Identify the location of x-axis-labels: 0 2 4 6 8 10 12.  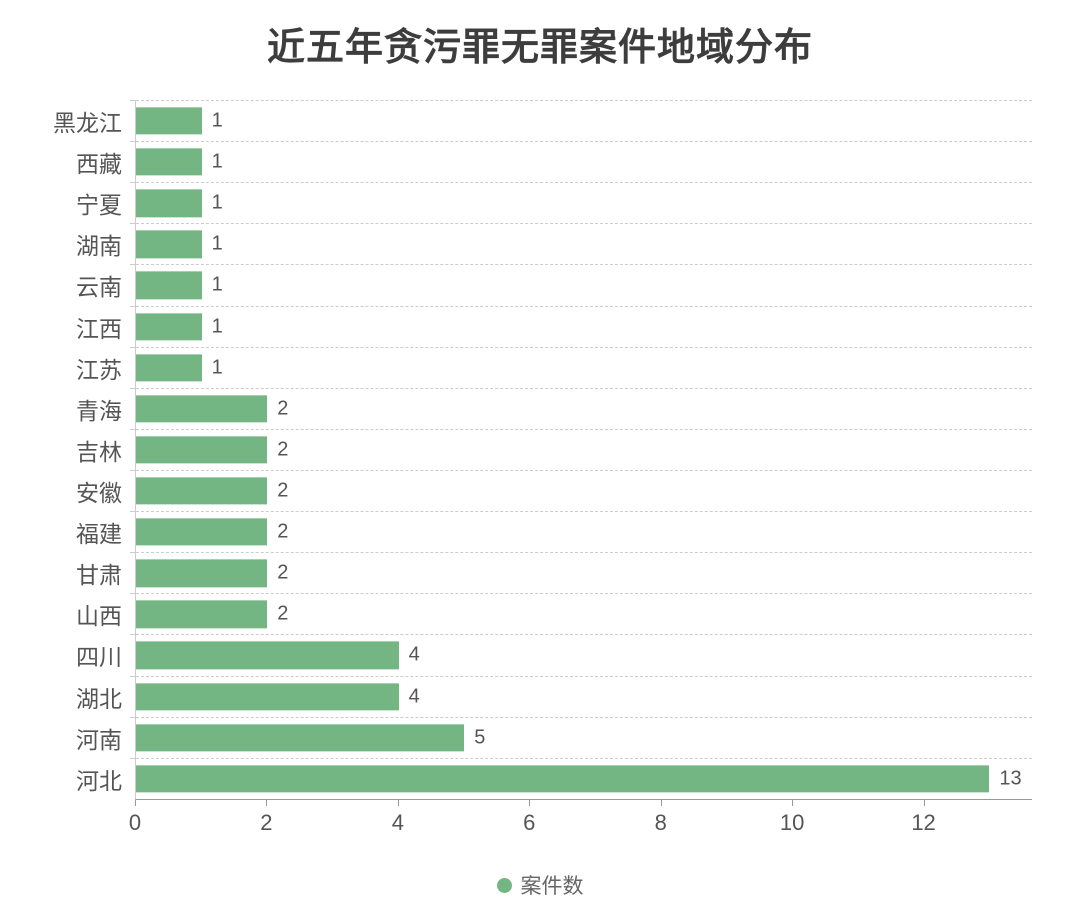
(580, 825).